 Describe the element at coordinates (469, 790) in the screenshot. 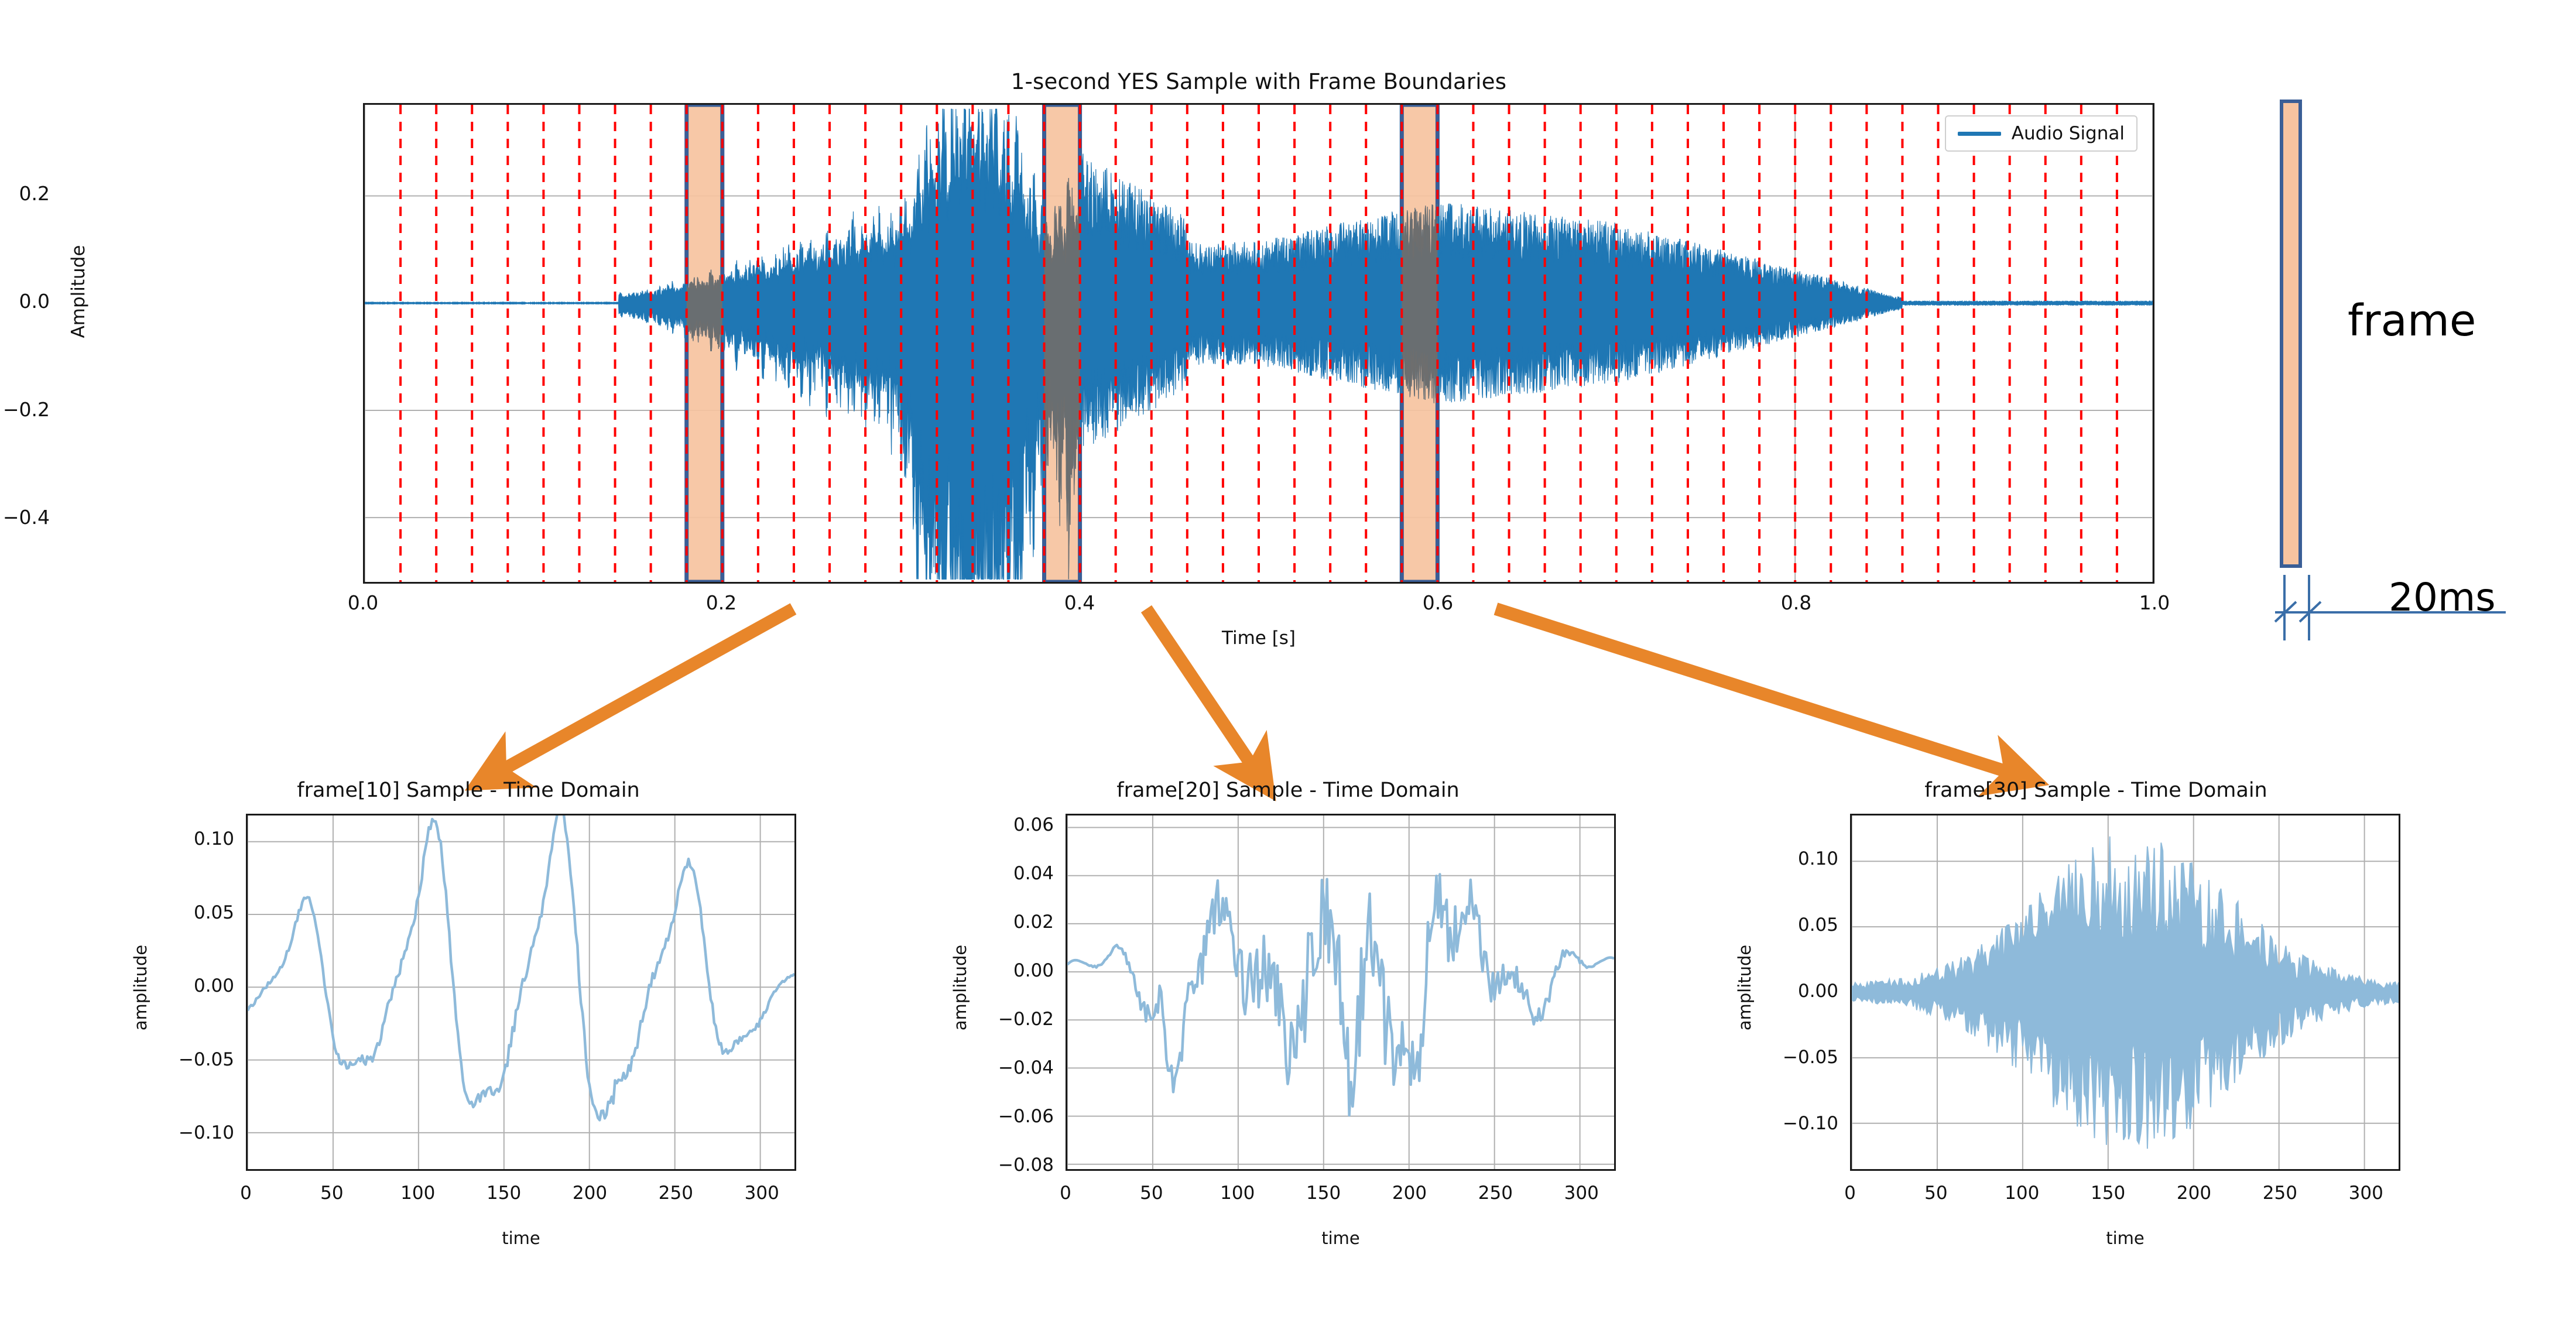

I see `subplot-title: frame[10] Sample - Time Domain` at that location.